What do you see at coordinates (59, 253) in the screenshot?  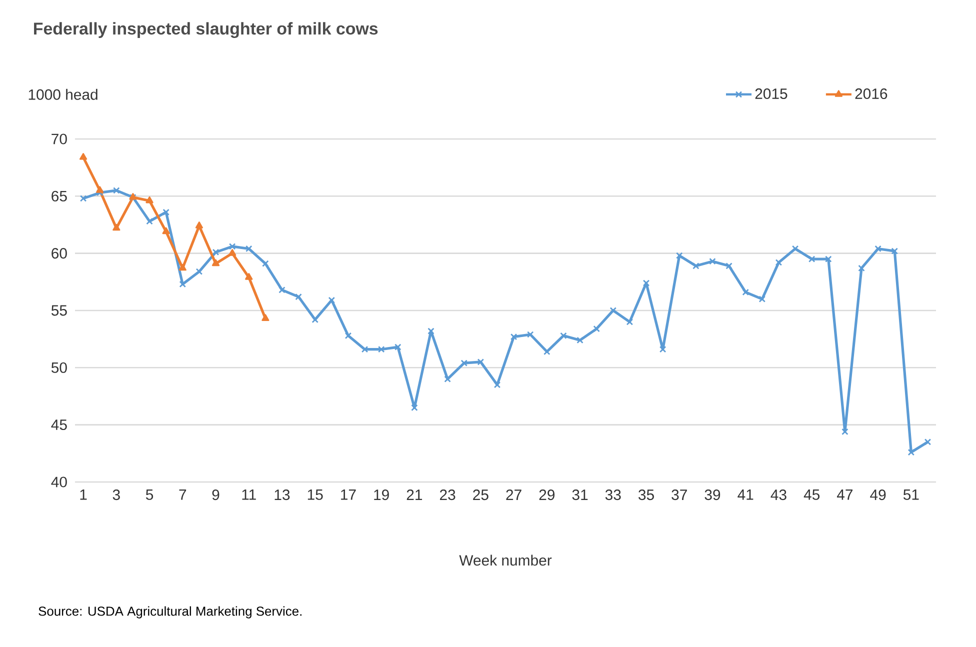 I see `y-tick-label: 60` at bounding box center [59, 253].